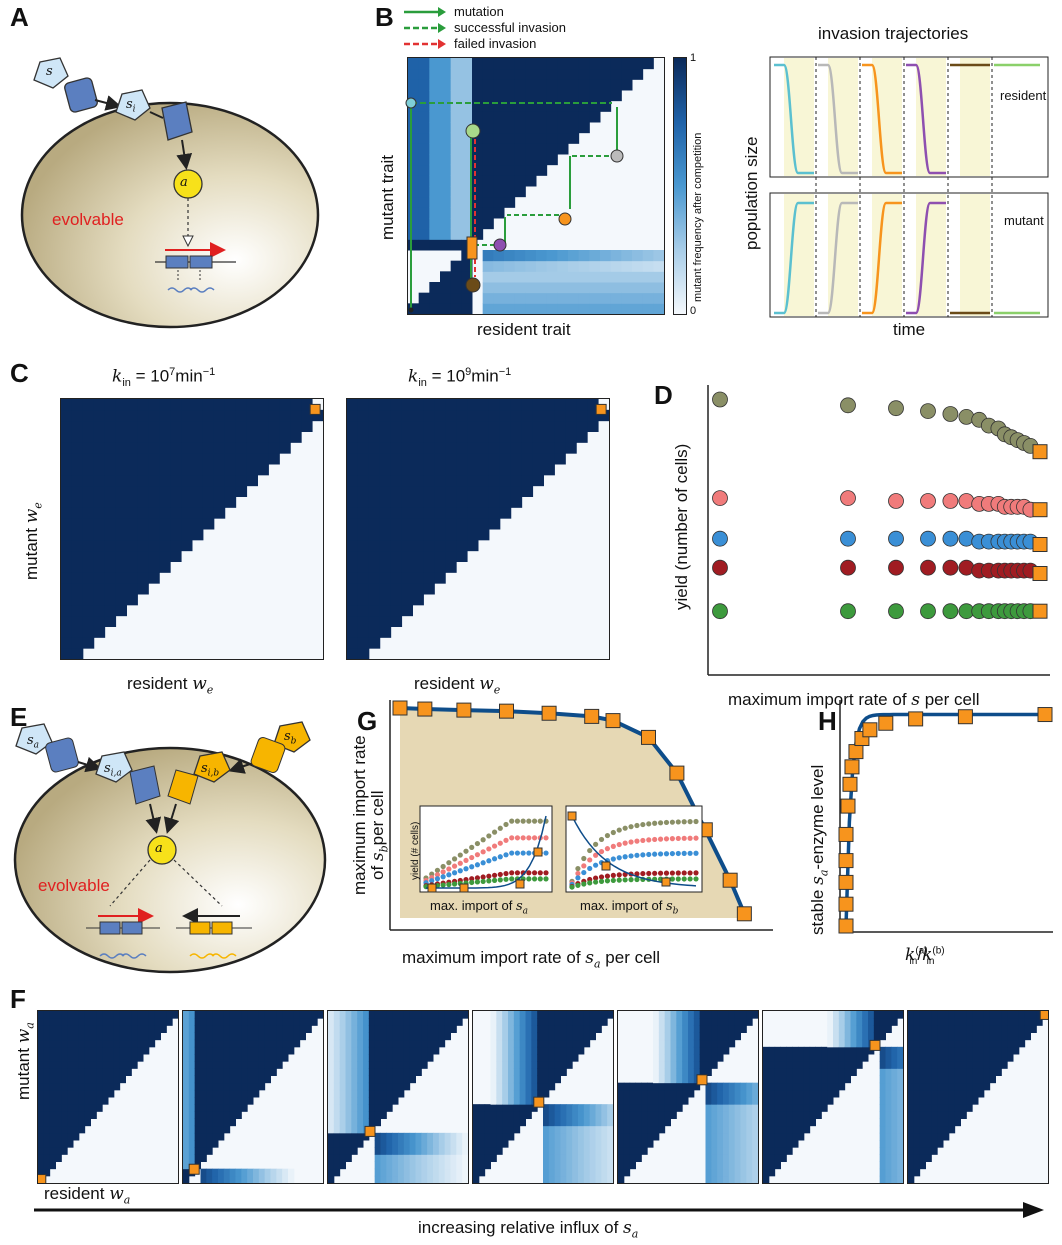  Describe the element at coordinates (495, 43) in the screenshot. I see `legend-failed-invasion: failed invasion` at that location.